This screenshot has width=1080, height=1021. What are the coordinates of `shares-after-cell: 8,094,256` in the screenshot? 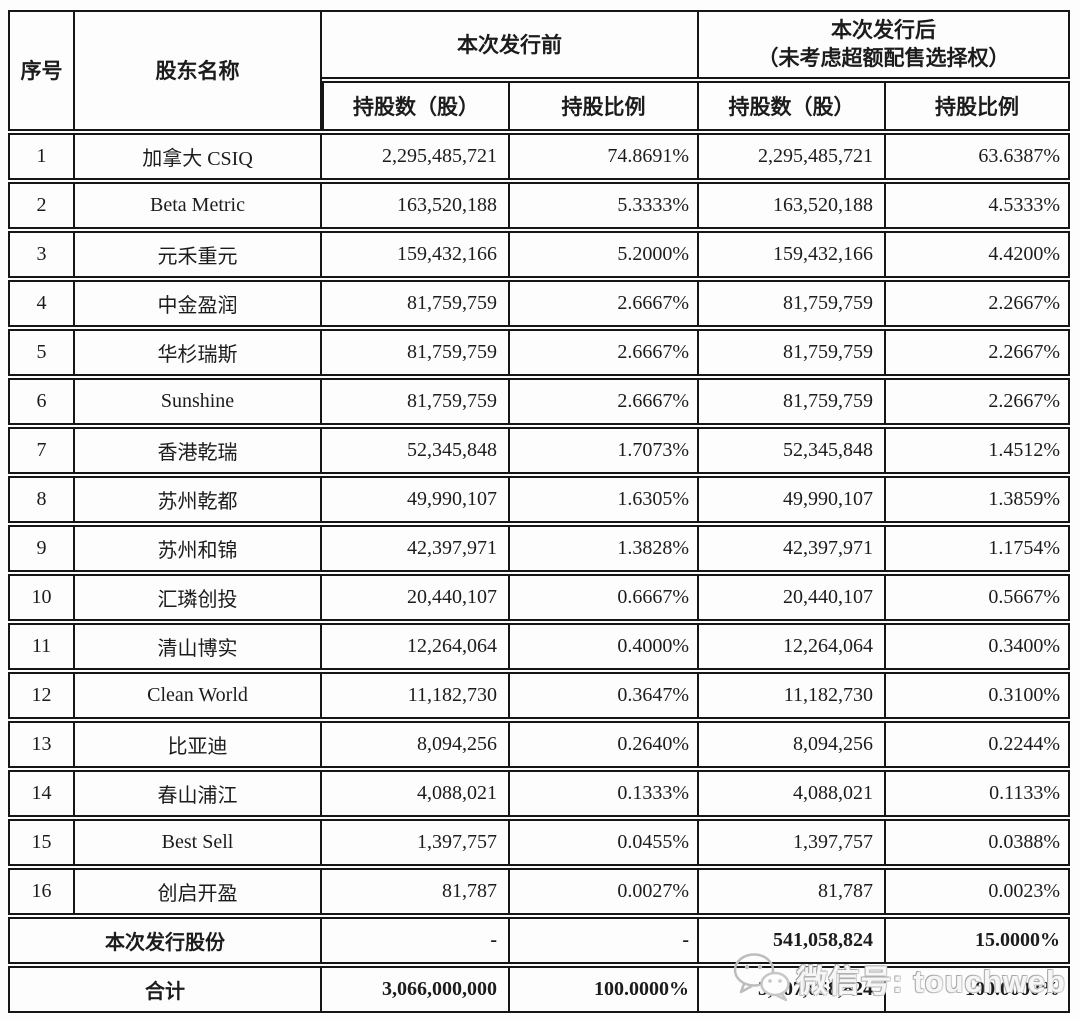 It's located at (792, 744).